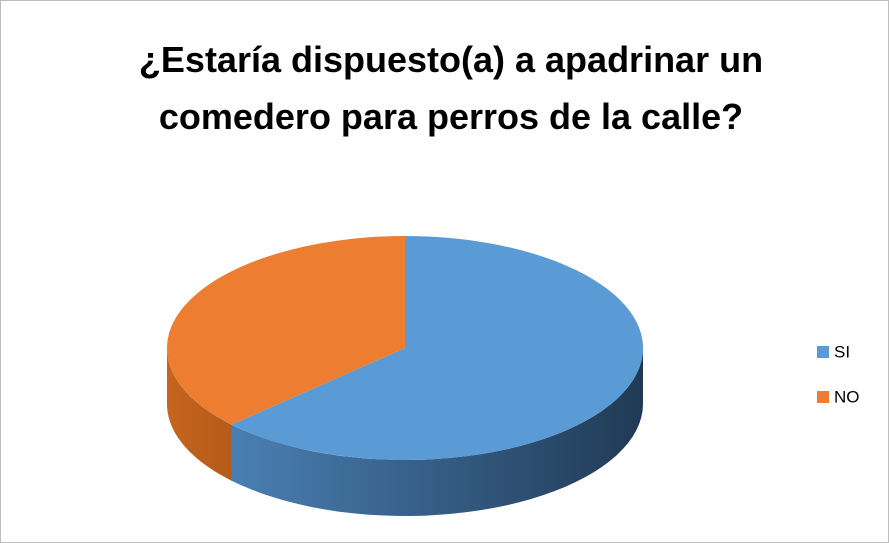 The width and height of the screenshot is (889, 543). I want to click on legend-label: SI, so click(842, 351).